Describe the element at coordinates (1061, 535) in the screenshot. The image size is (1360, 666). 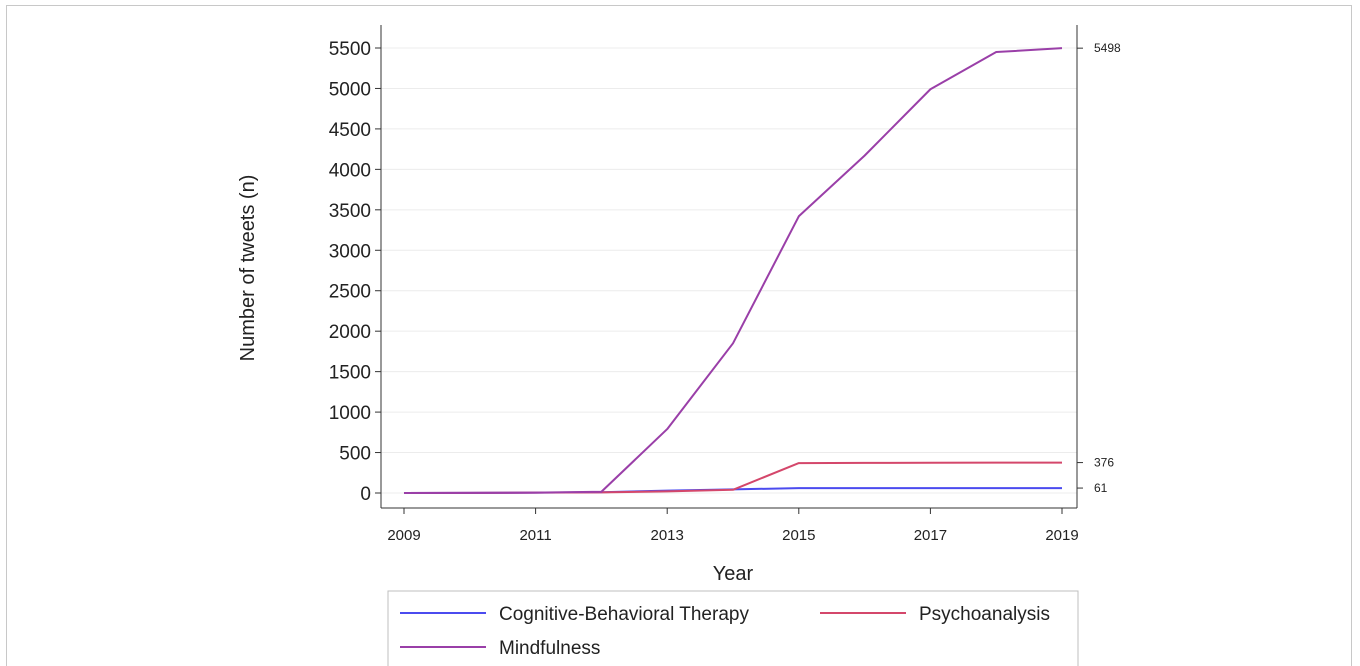
I see `x-tick-label: 2019` at that location.